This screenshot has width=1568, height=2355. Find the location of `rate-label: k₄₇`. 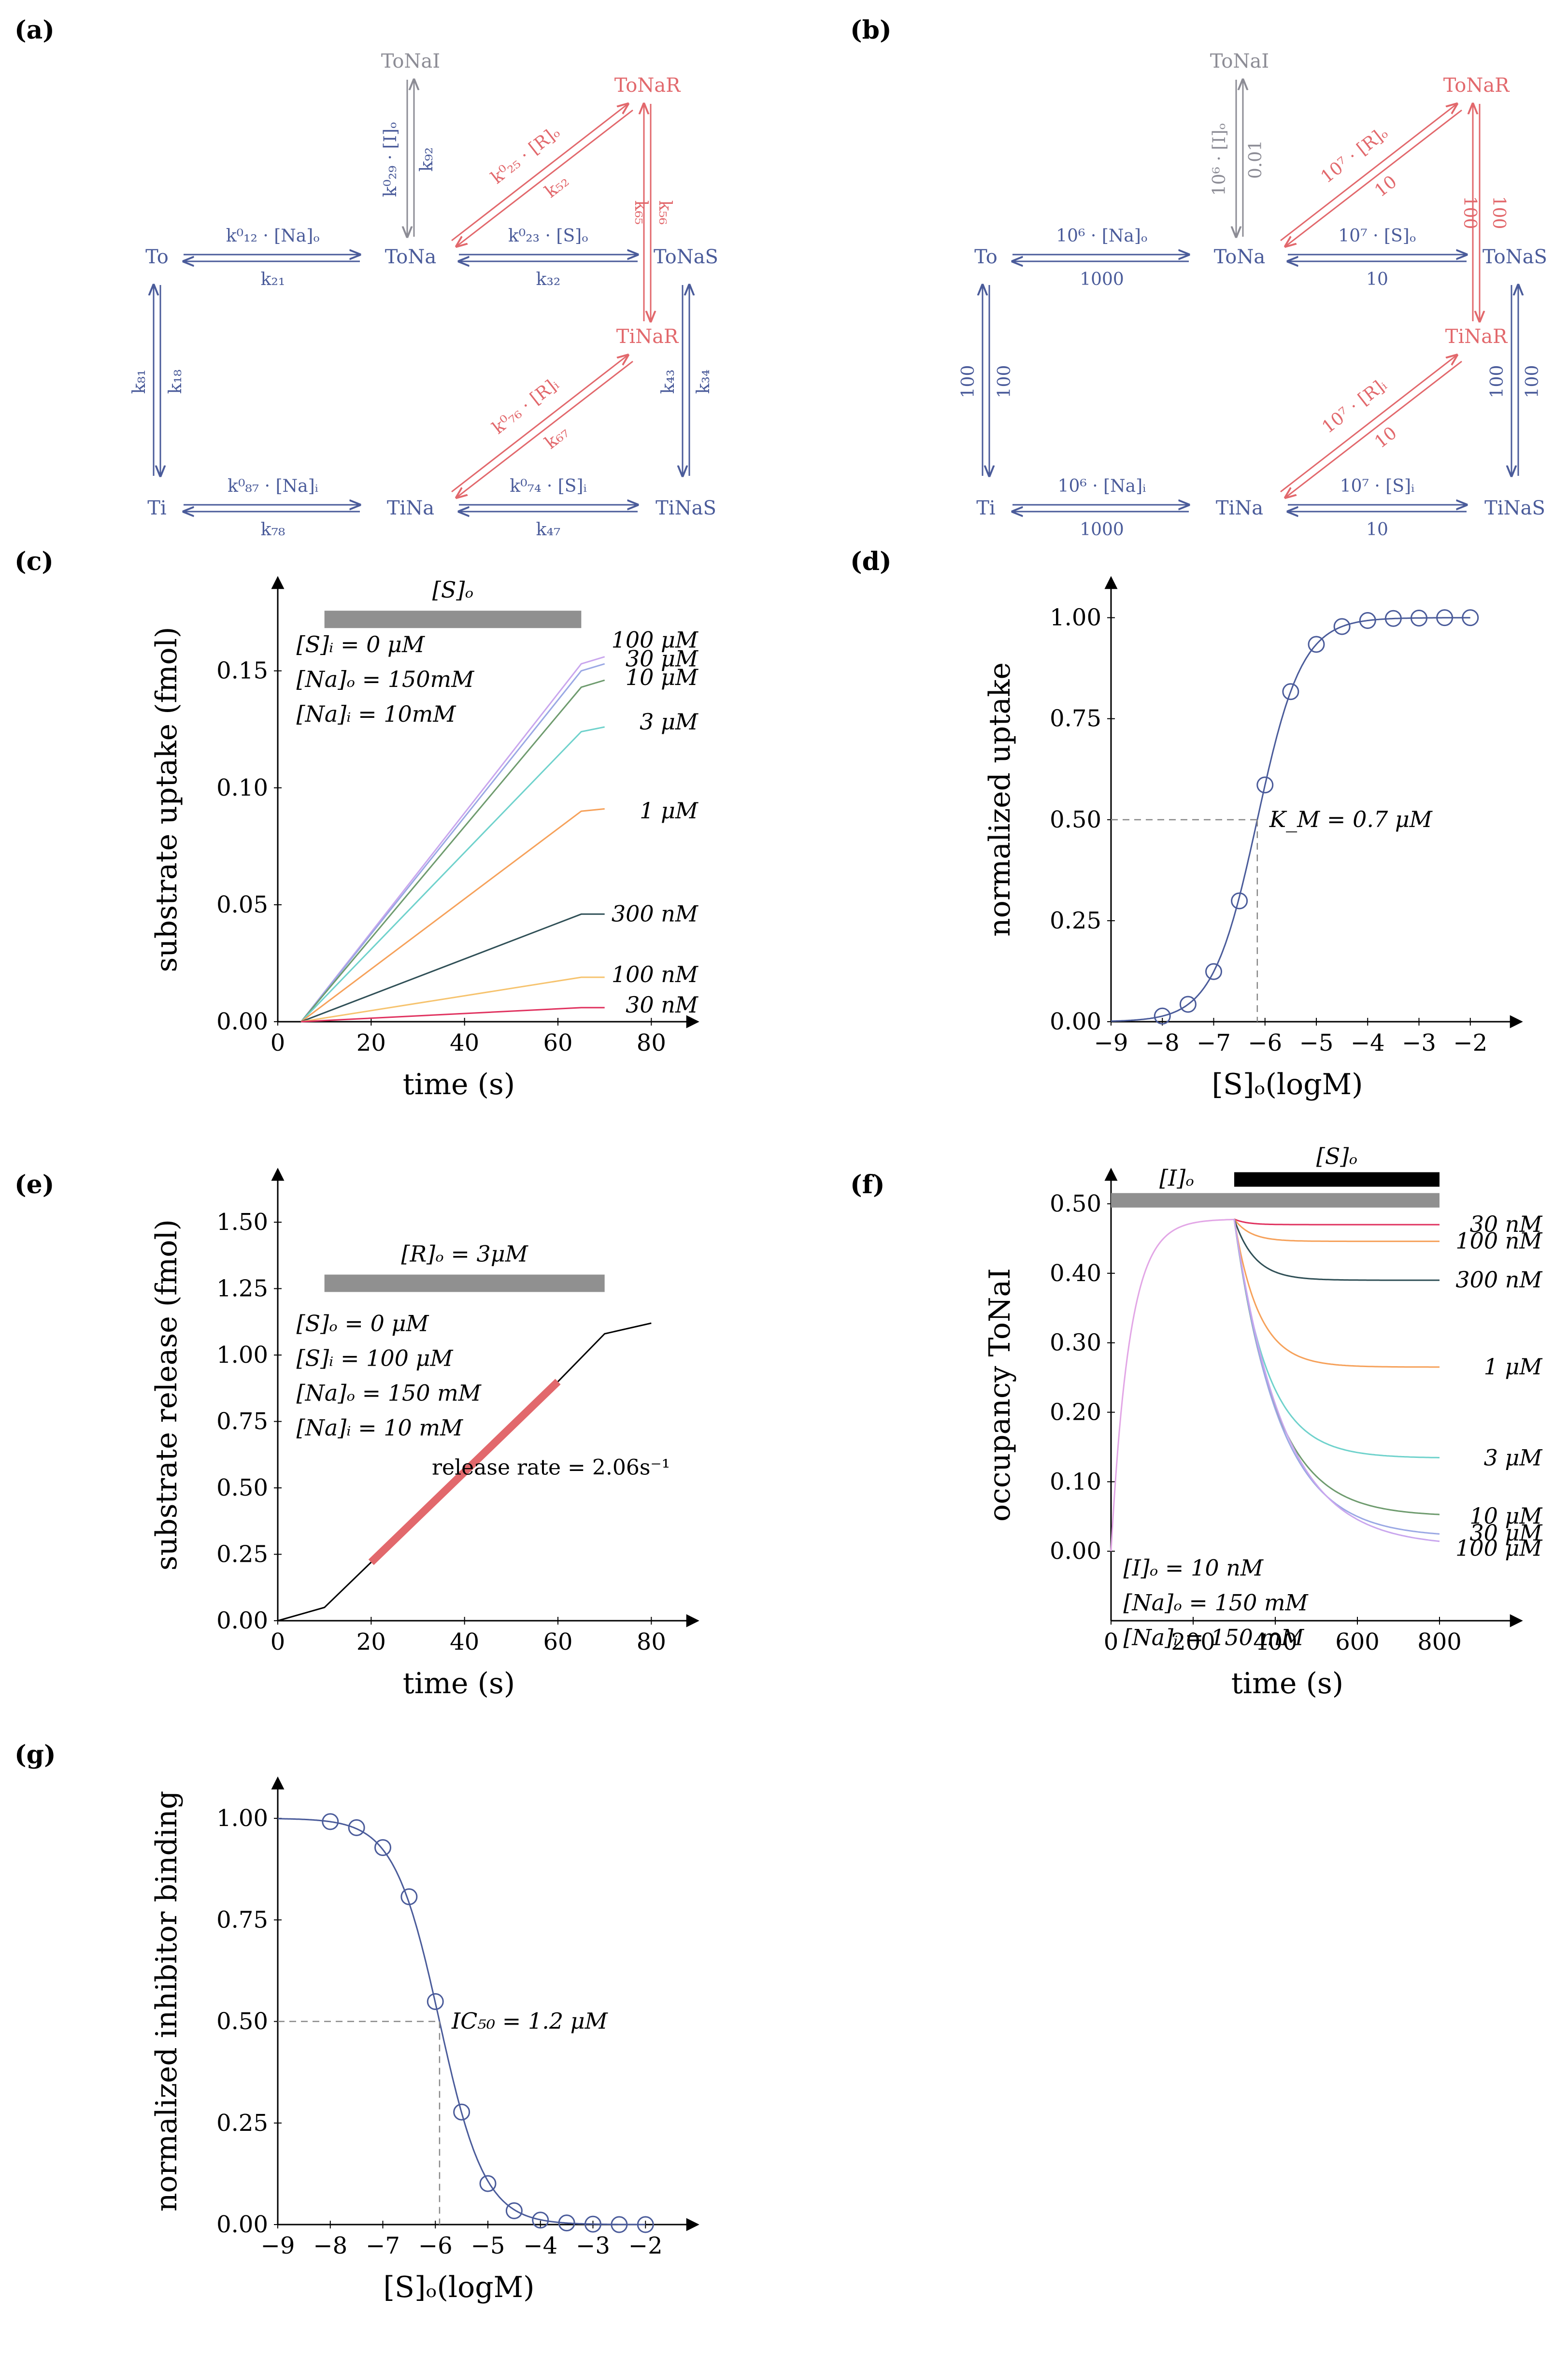

rate-label: k₄₇ is located at coordinates (548, 530).